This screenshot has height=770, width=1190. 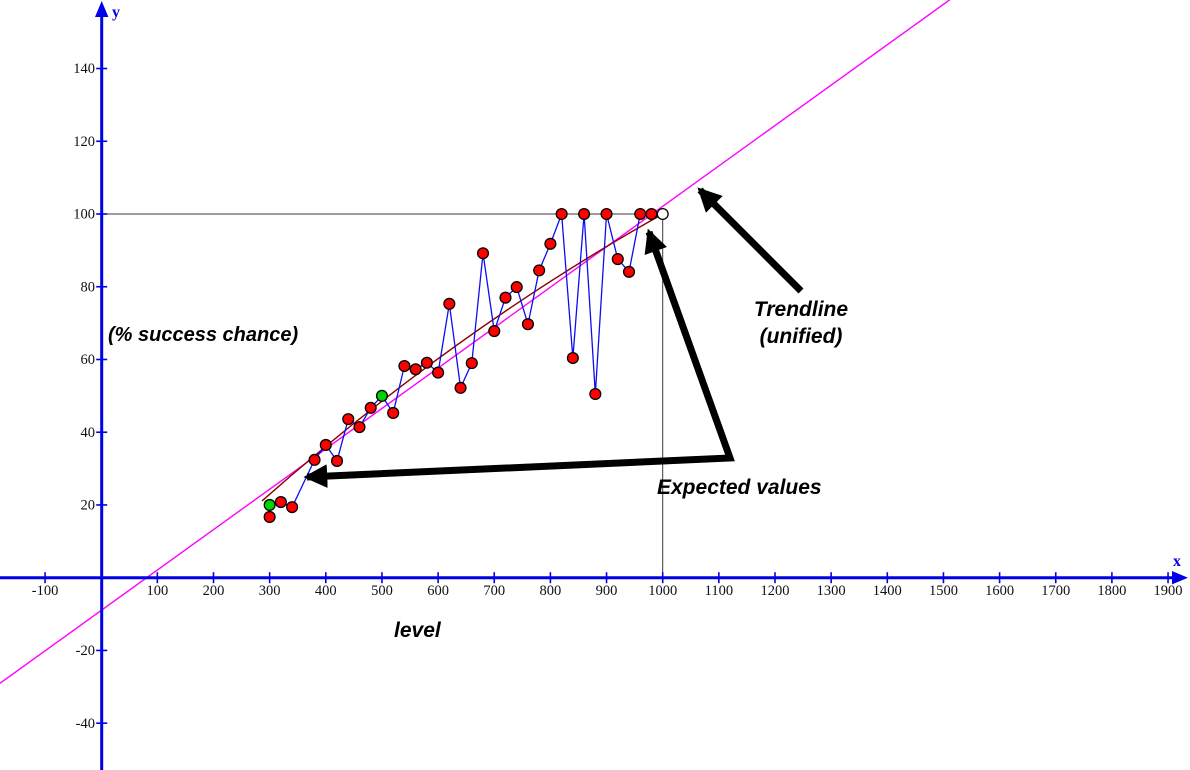 I want to click on x-tick-label: 100, so click(x=157, y=591).